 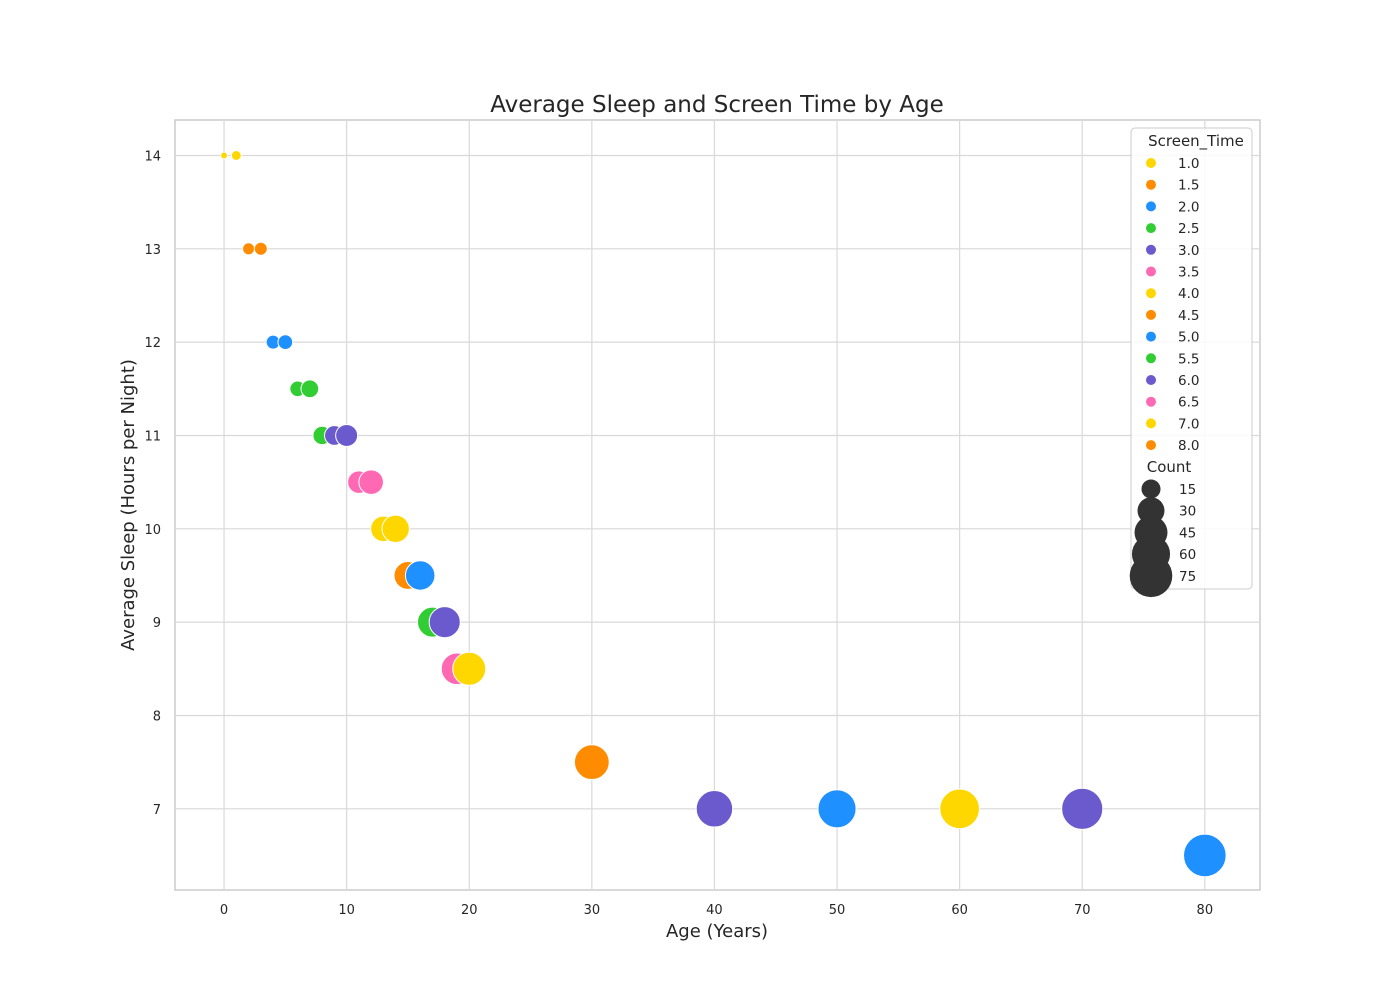 I want to click on legend-frame, so click(x=1191, y=358).